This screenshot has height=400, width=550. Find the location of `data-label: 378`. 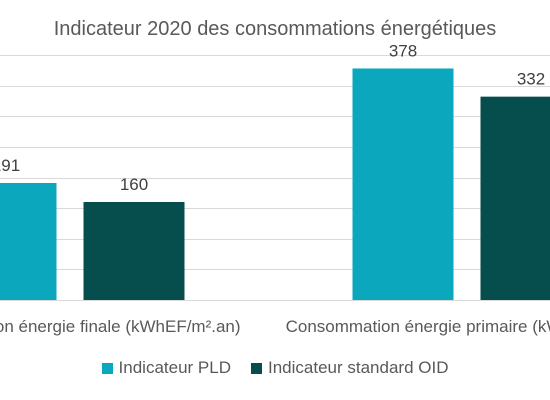

data-label: 378 is located at coordinates (403, 50).